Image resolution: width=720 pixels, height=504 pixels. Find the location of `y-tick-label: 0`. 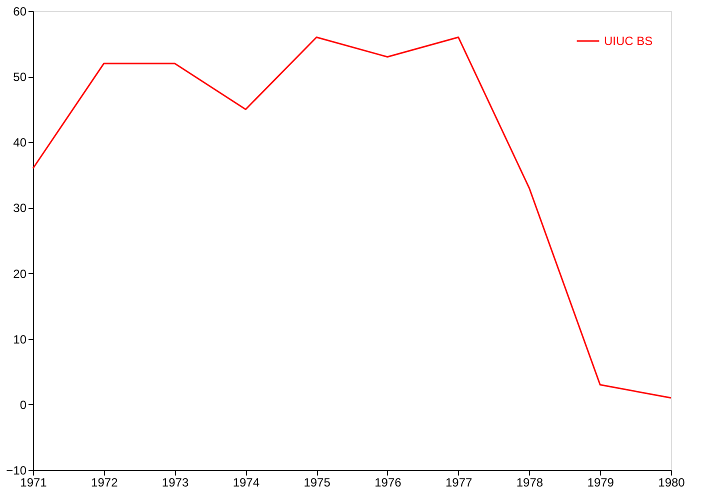

y-tick-label: 0 is located at coordinates (23, 405).